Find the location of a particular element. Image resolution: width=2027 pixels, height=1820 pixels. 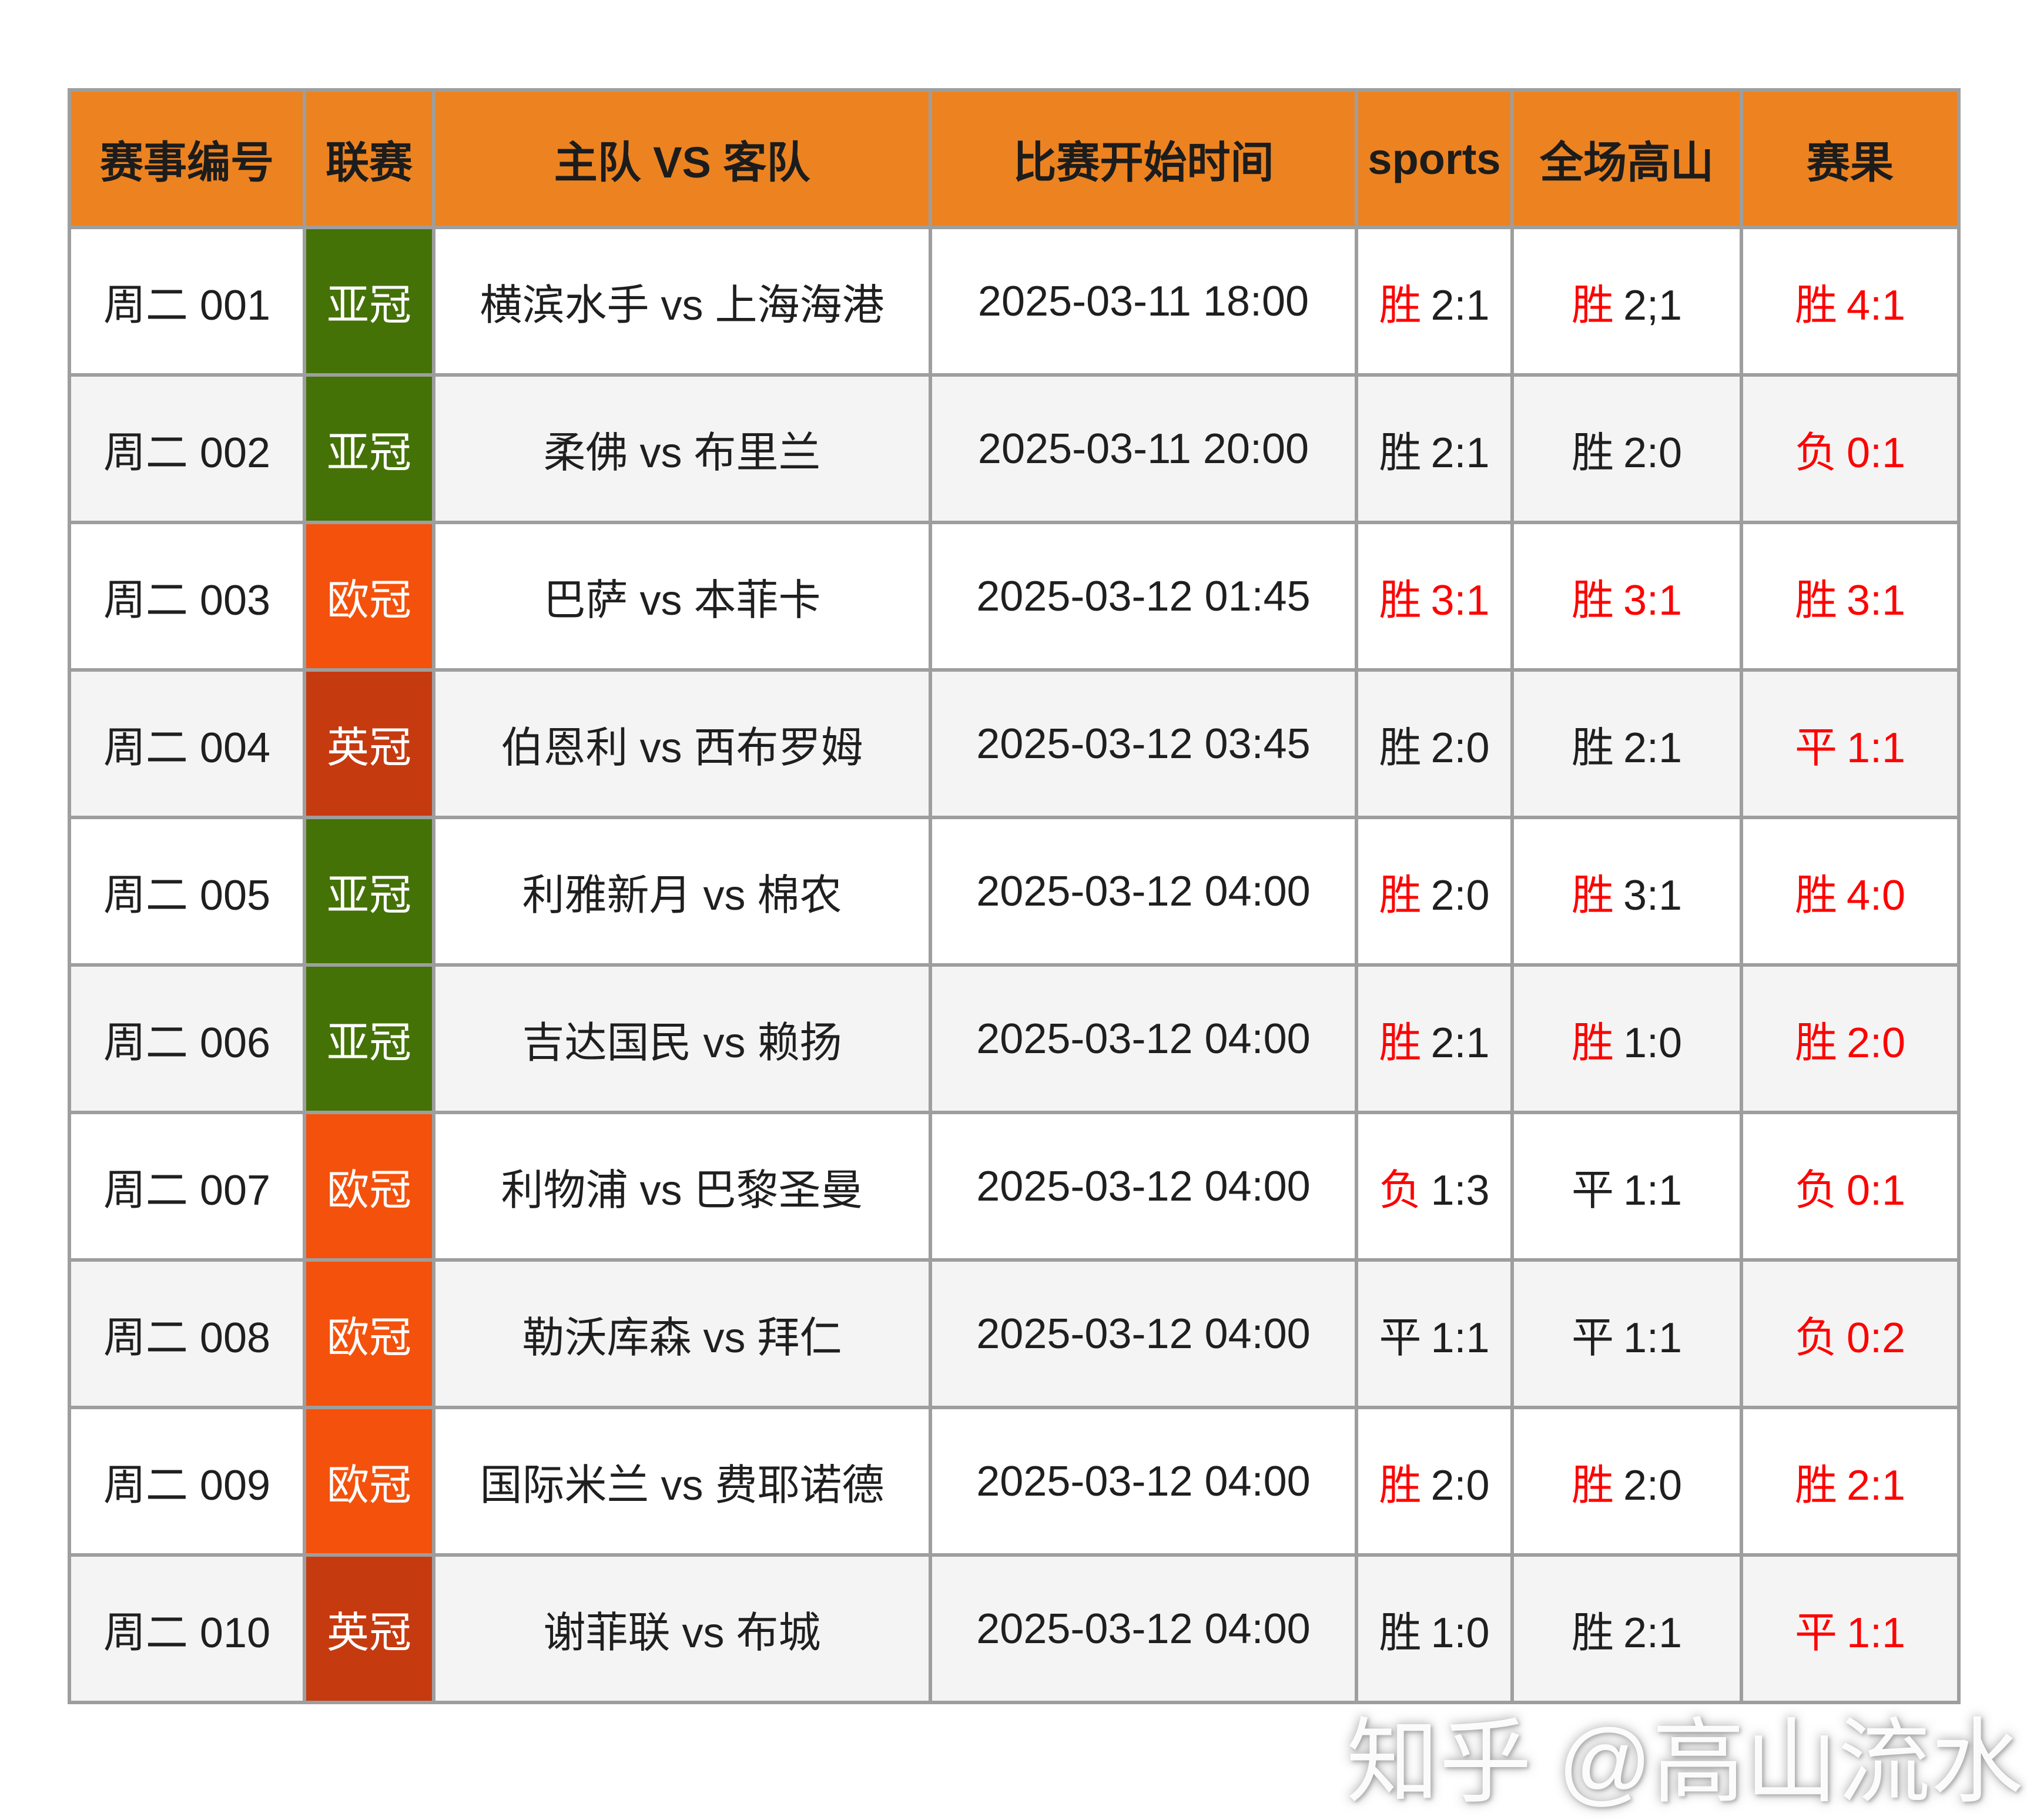

sports-prediction: 胜 3:1 is located at coordinates (1434, 596).